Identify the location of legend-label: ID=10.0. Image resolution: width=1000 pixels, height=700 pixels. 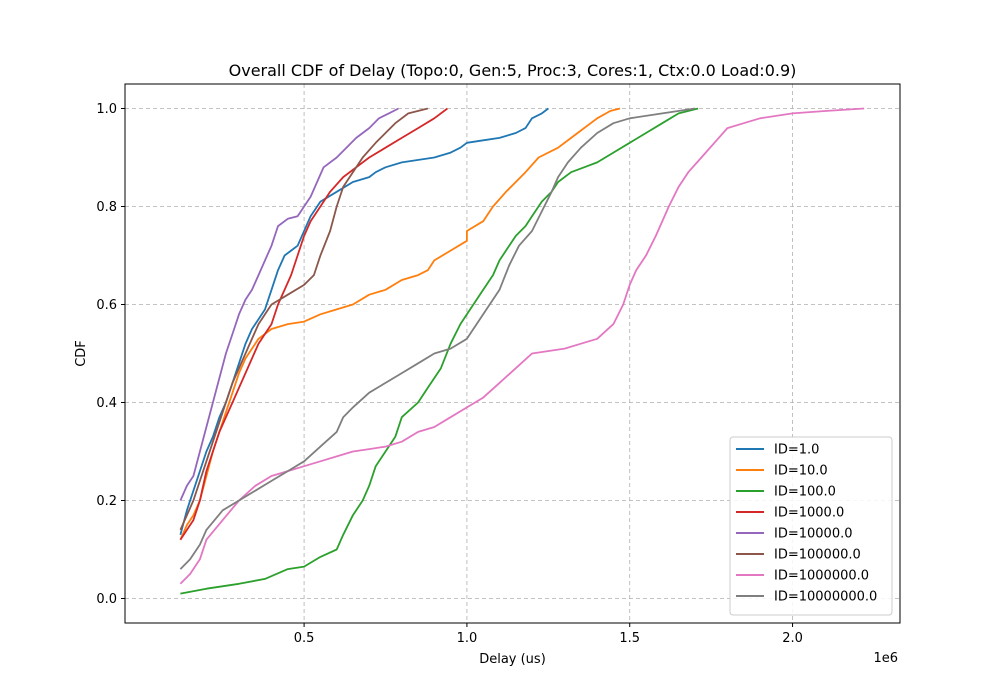
(801, 471).